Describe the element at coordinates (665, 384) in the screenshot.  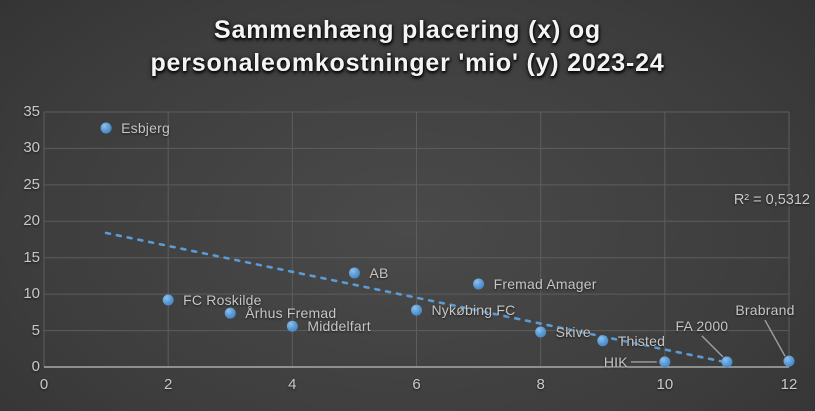
I see `x-axis-tick-10: 10` at that location.